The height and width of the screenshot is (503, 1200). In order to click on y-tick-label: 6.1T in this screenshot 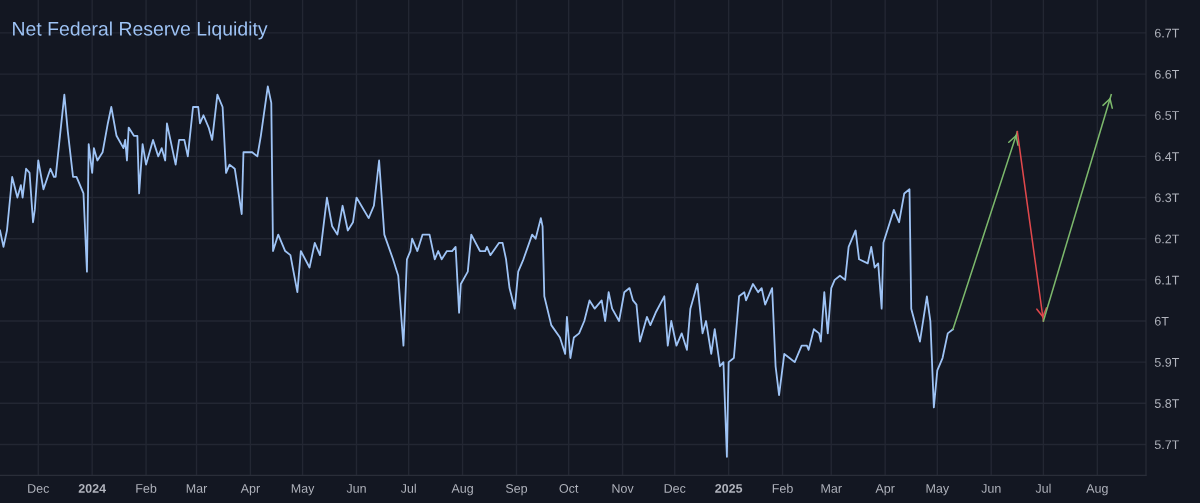, I will do `click(1167, 280)`.